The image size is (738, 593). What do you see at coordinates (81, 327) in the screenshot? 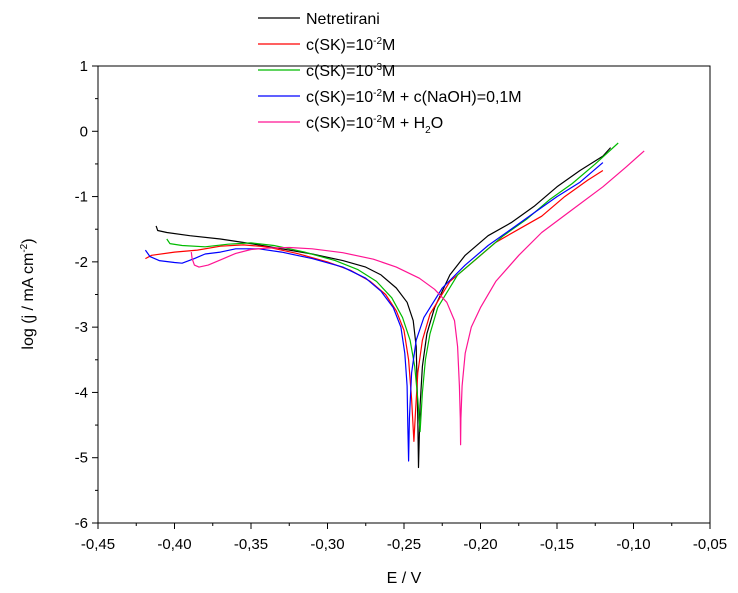
I see `y-tick-label: -3` at bounding box center [81, 327].